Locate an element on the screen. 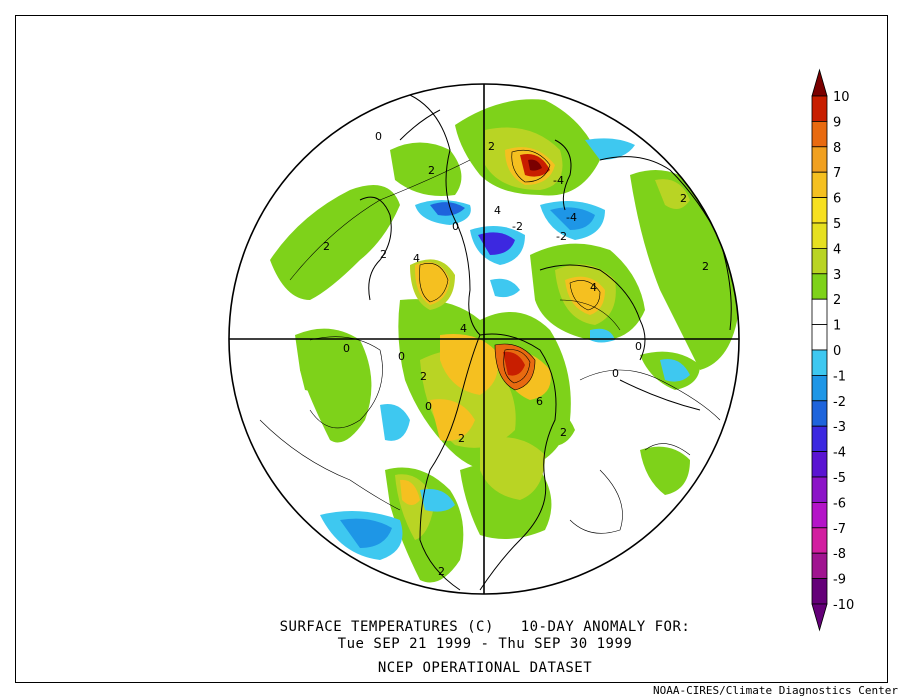 The height and width of the screenshot is (699, 904). colorbar-tick-label: 7 is located at coordinates (837, 173).